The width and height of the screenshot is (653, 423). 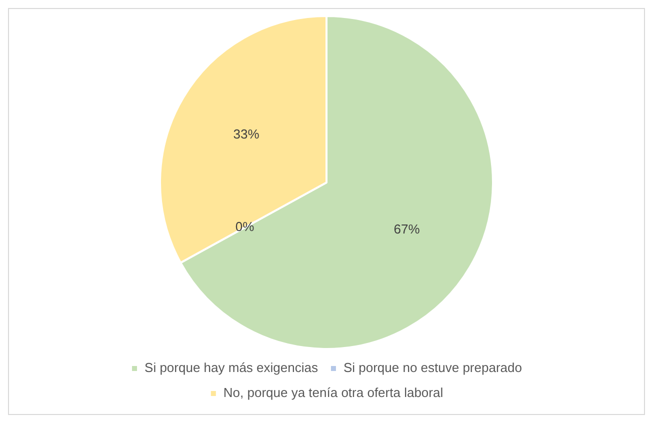 I want to click on data-label: 33%, so click(x=246, y=134).